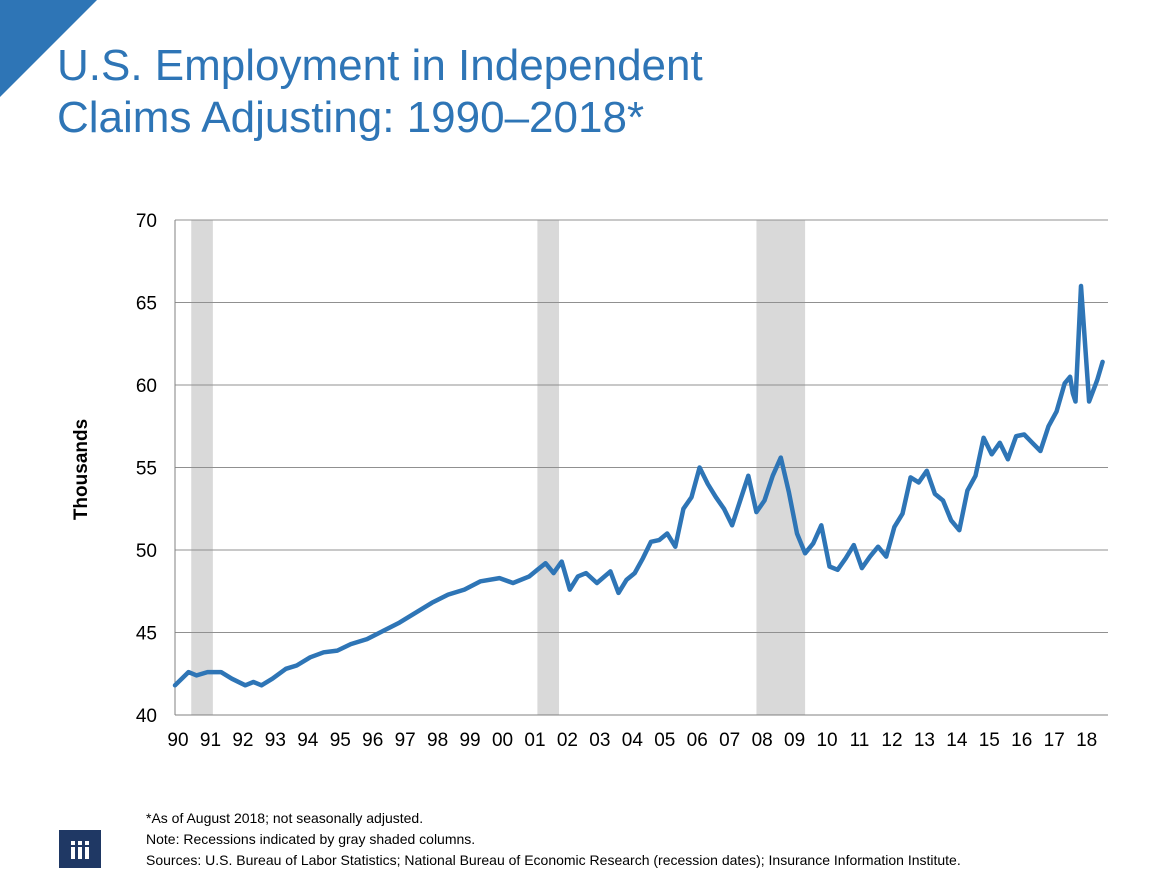  I want to click on corner-accent-triangle, so click(48, 48).